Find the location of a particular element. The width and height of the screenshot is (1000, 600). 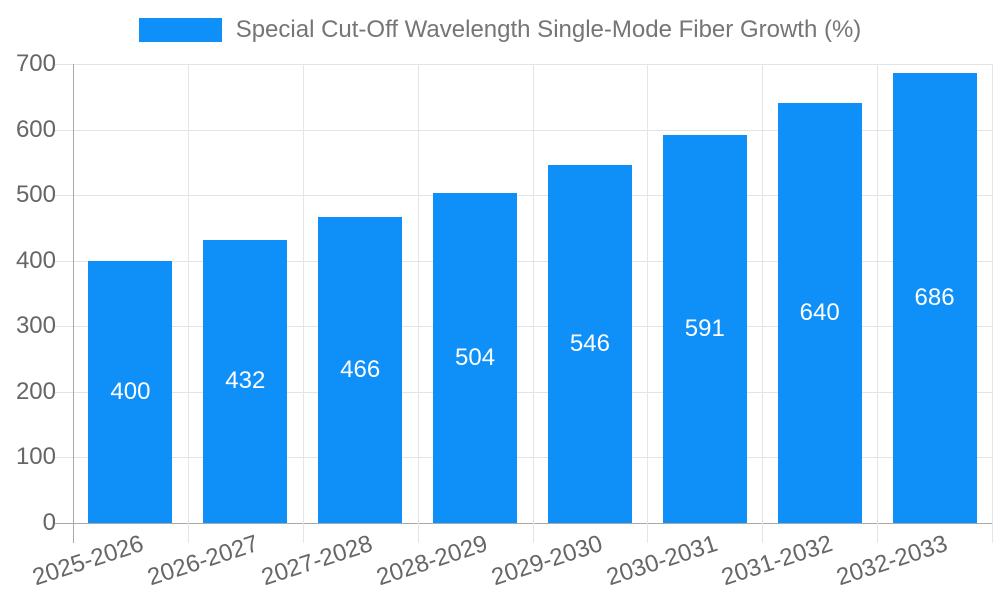

bar-value-label: 432 is located at coordinates (245, 381).